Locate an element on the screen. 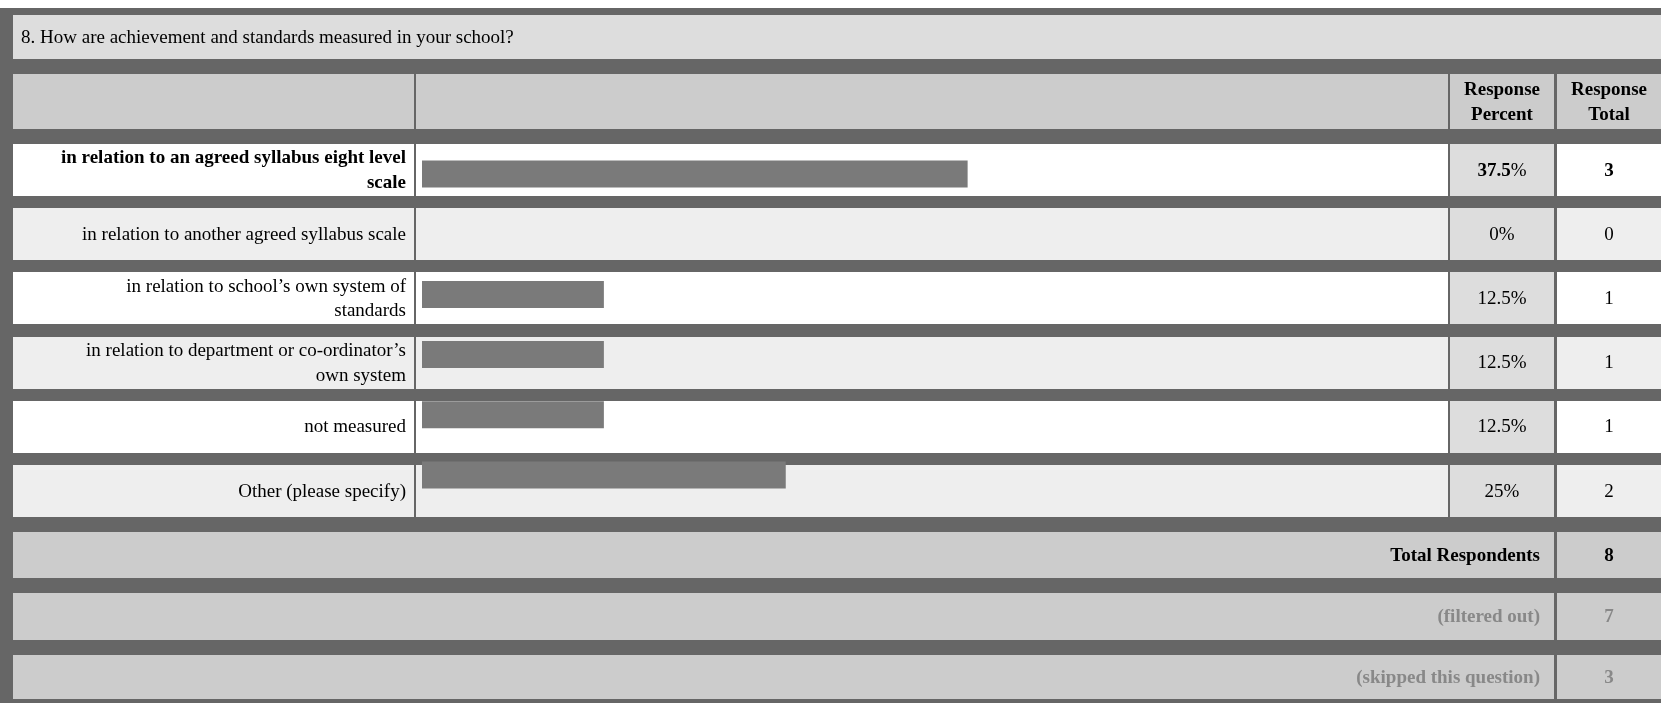 This screenshot has height=703, width=1661. data-label: 0% is located at coordinates (1502, 233).